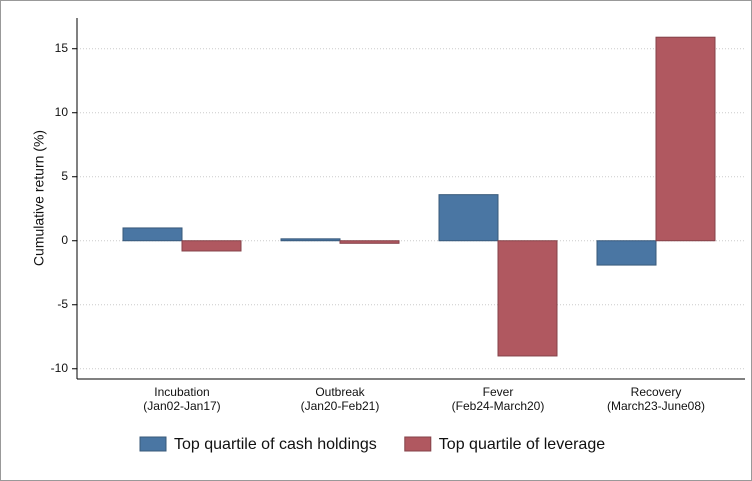 Image resolution: width=752 pixels, height=481 pixels. I want to click on y-tick-label: 5, so click(64, 176).